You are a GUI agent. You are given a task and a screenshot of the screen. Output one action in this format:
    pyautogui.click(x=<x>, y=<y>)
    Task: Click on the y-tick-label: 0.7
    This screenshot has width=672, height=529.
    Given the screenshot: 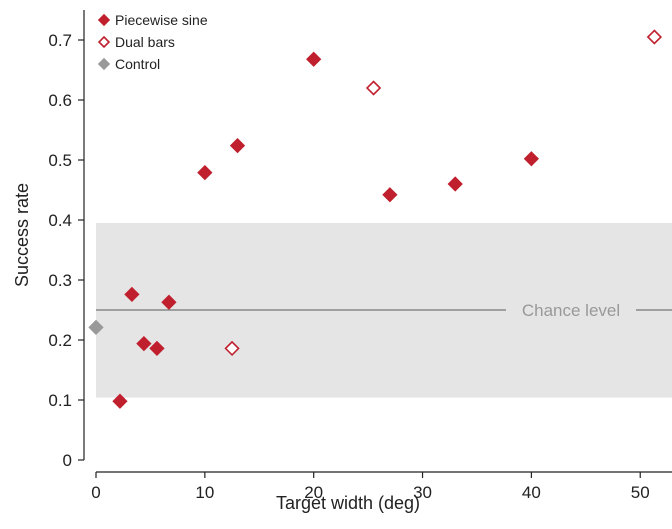 What is the action you would take?
    pyautogui.click(x=60, y=40)
    